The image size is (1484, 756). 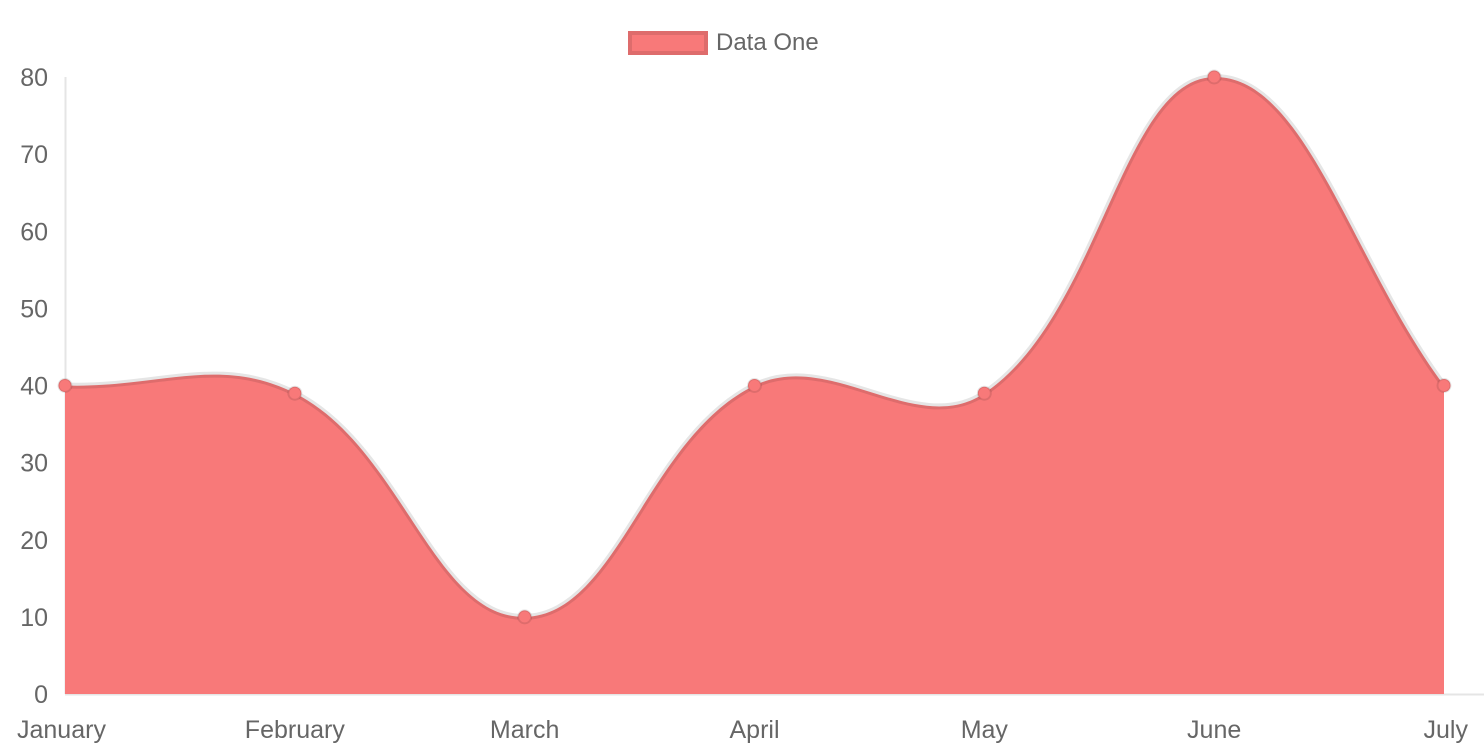 I want to click on y-tick-label: 70, so click(x=34, y=155).